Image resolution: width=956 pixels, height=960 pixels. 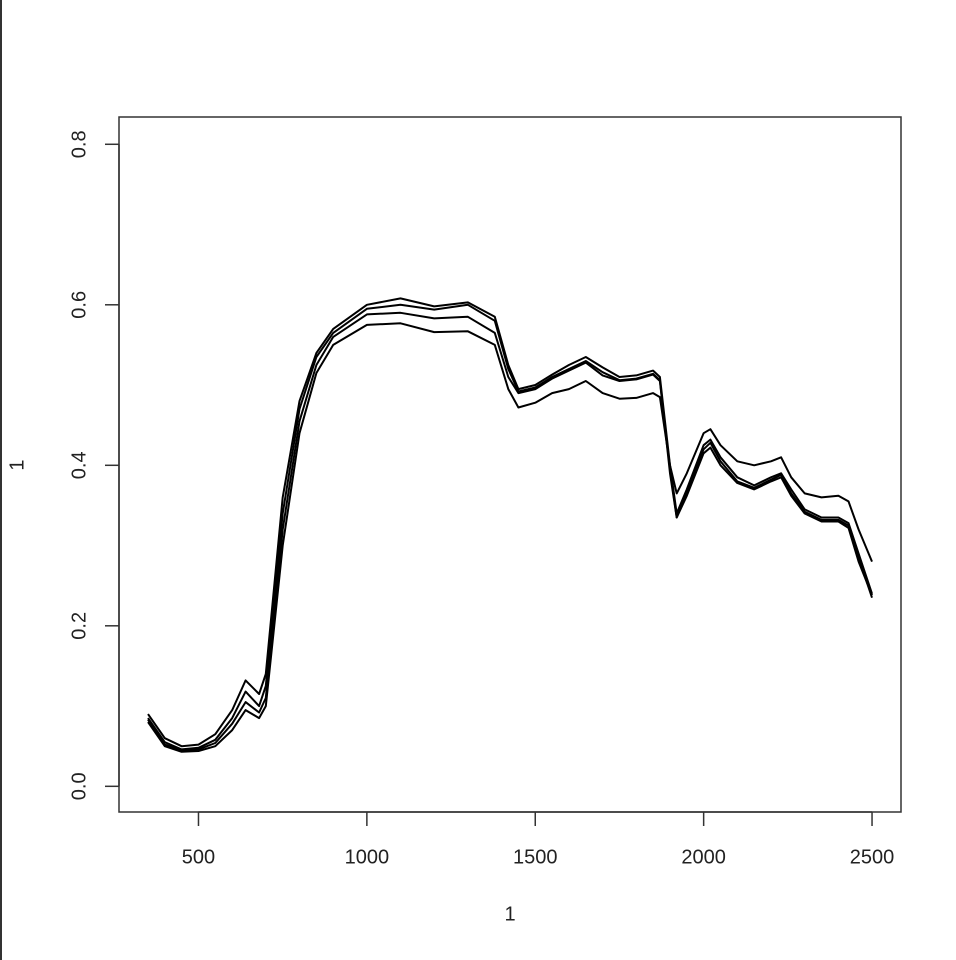 I want to click on x-tick-label: 500, so click(x=198, y=857).